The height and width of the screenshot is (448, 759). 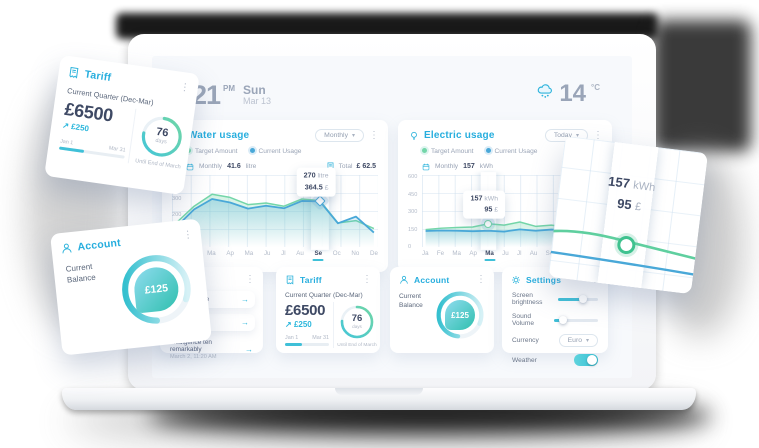 I want to click on y-axis-label: 200, so click(x=177, y=215).